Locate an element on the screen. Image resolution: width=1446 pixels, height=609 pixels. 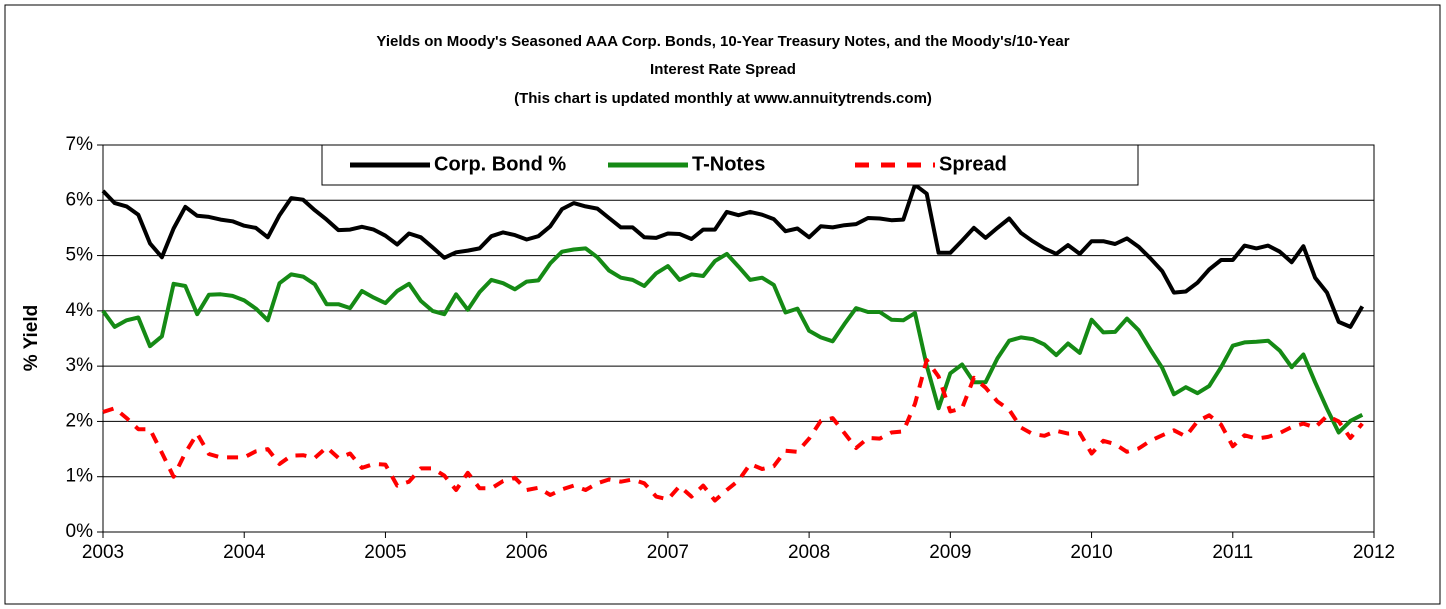
chart-title: Interest Rate Spread is located at coordinates (723, 69).